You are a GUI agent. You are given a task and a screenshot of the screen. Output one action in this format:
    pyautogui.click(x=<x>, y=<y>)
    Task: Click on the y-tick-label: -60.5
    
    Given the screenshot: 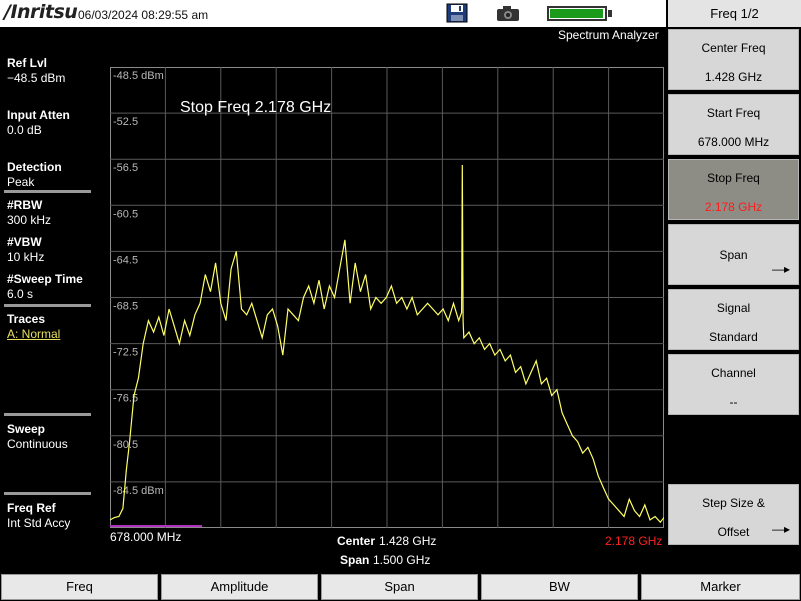 What is the action you would take?
    pyautogui.click(x=125, y=214)
    